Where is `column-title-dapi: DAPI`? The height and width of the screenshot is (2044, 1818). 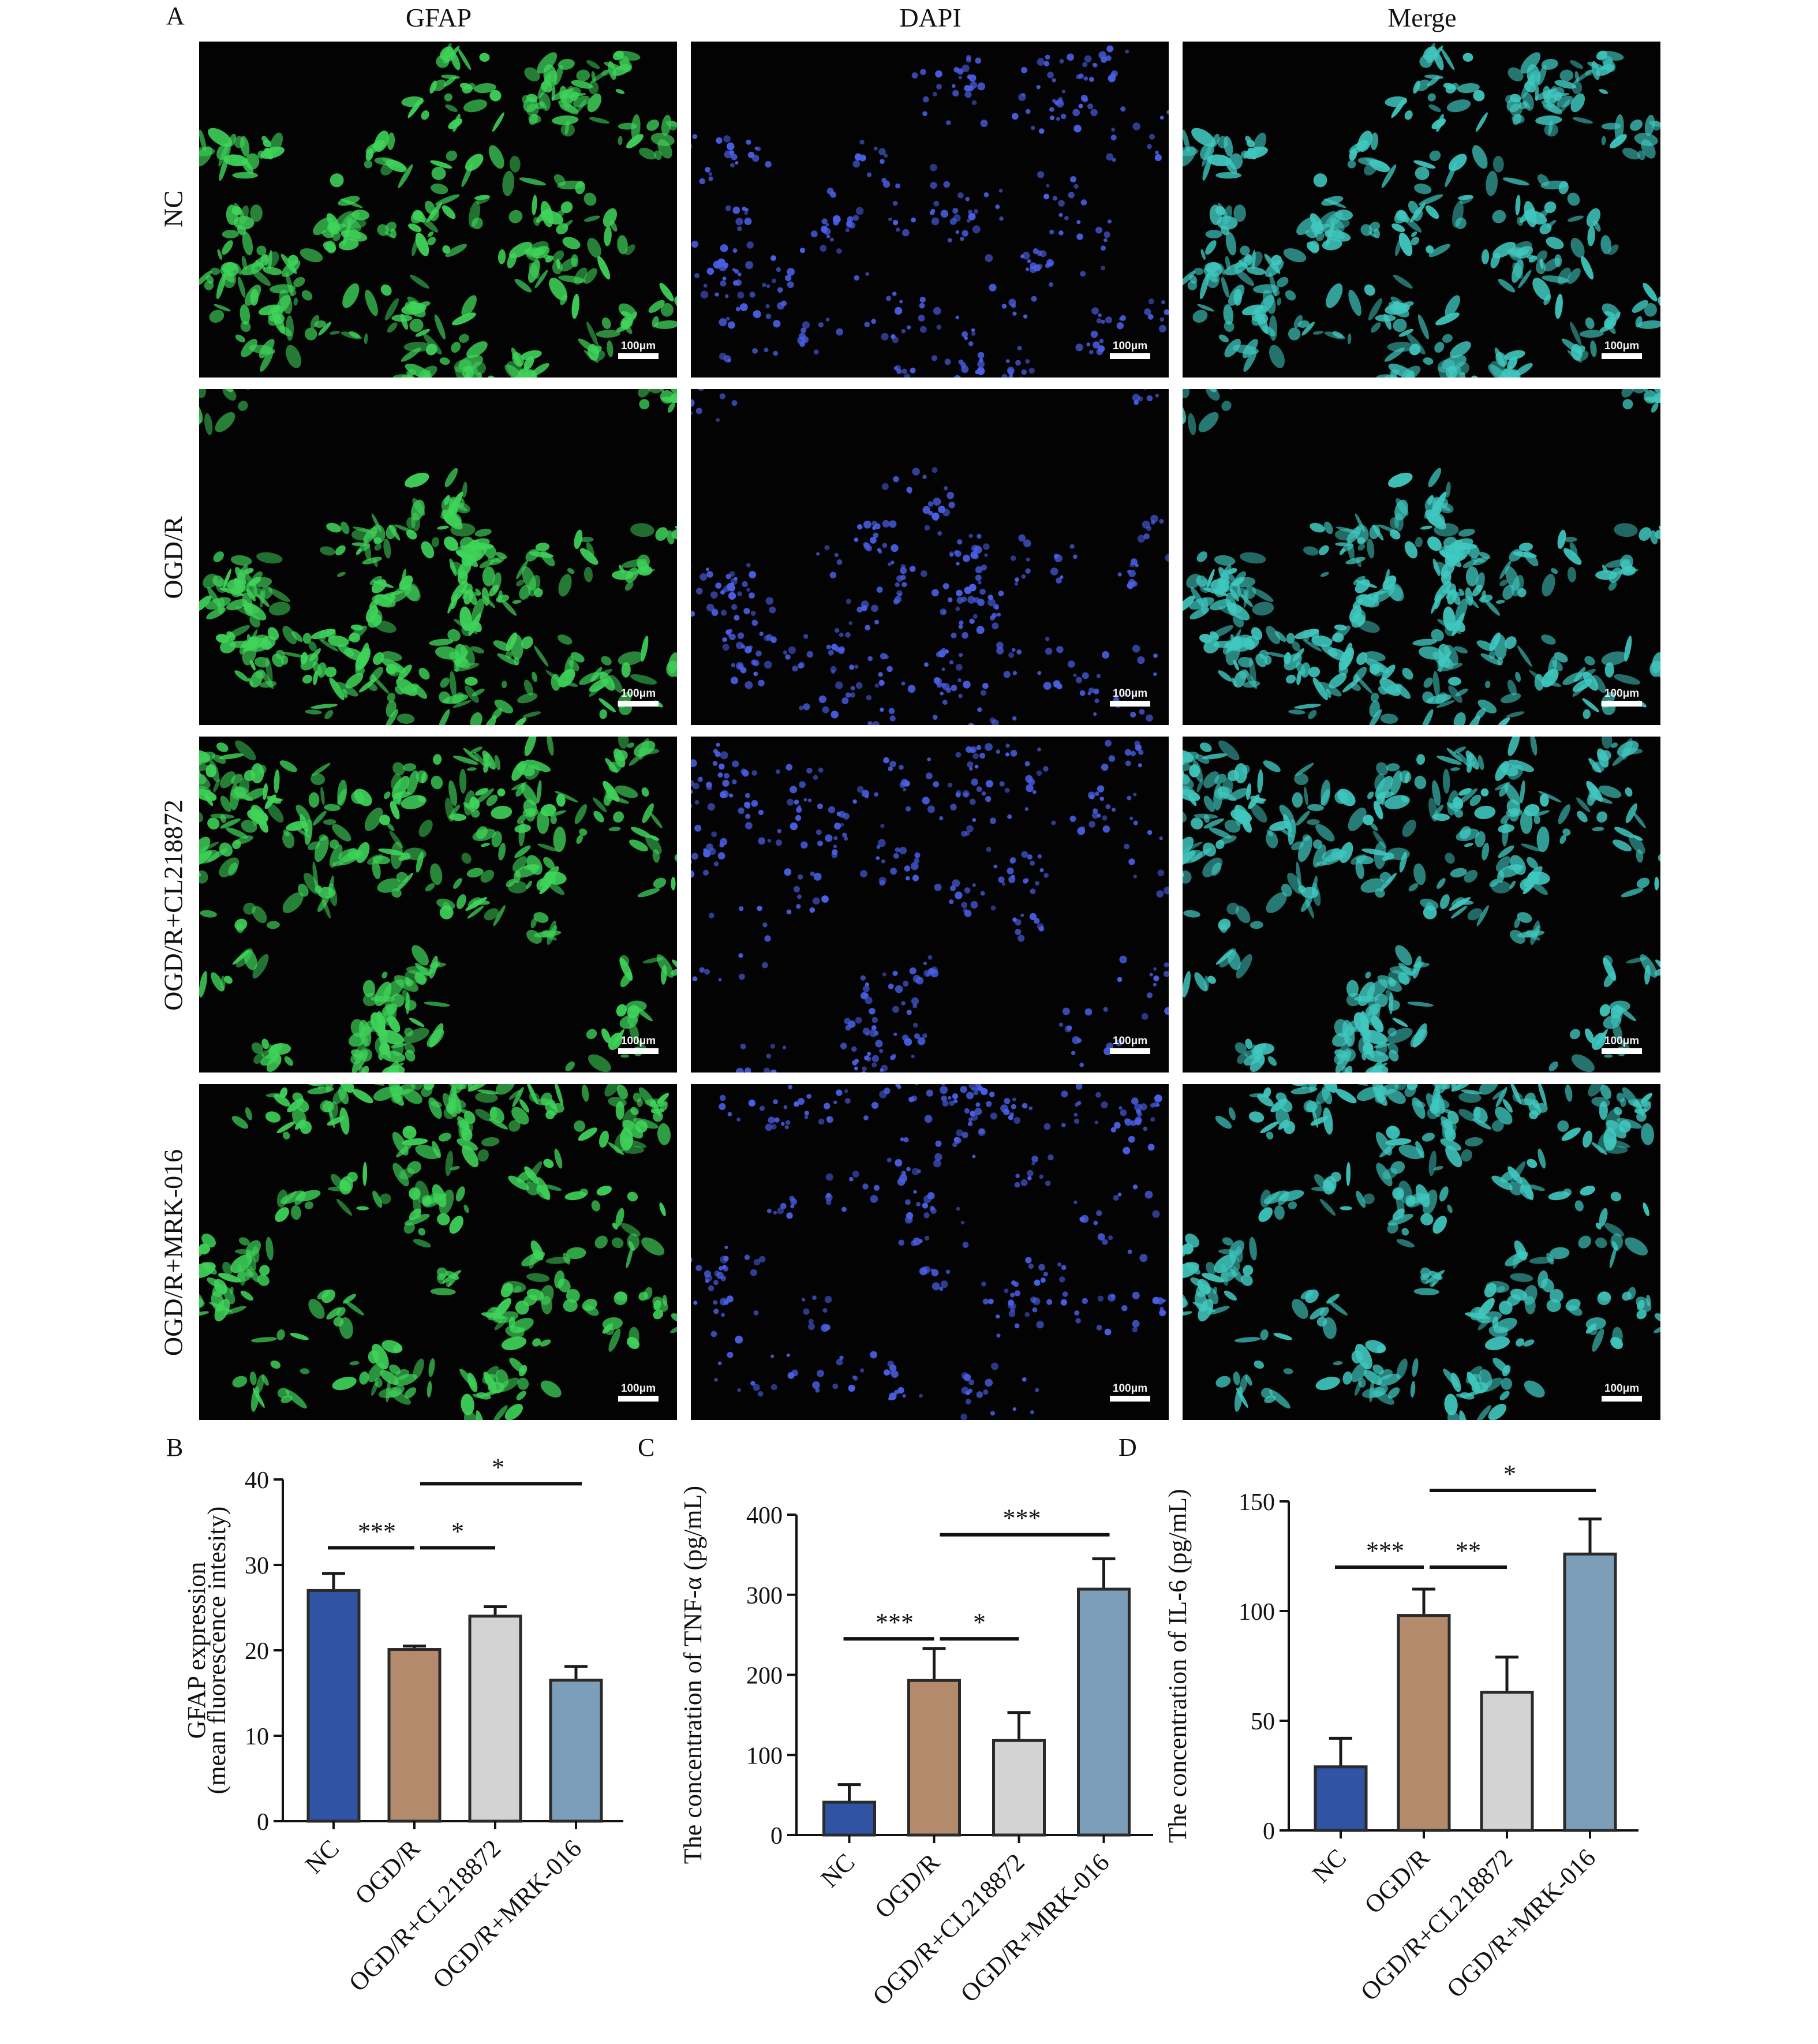 column-title-dapi: DAPI is located at coordinates (930, 17).